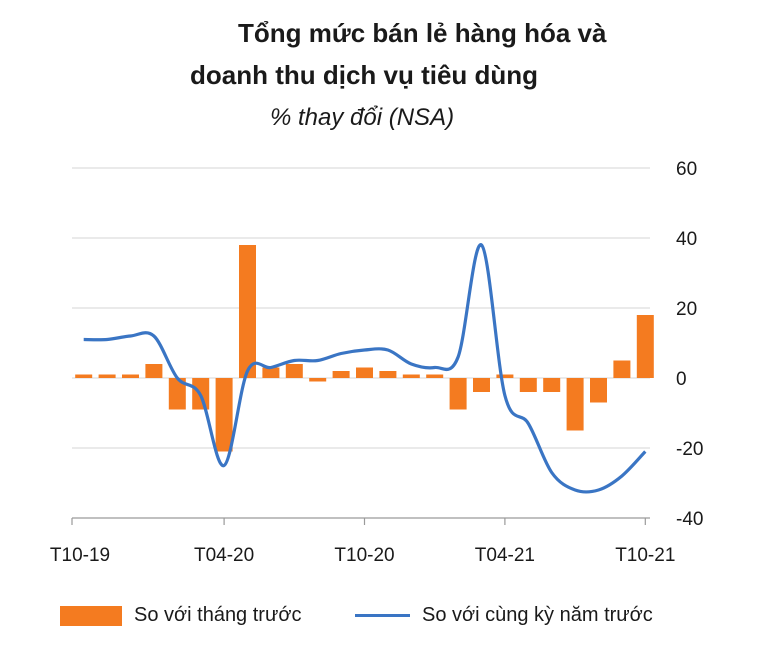 This screenshot has height=650, width=765. Describe the element at coordinates (362, 117) in the screenshot. I see `chart-subtitle: % thay đổi (NSA)` at that location.